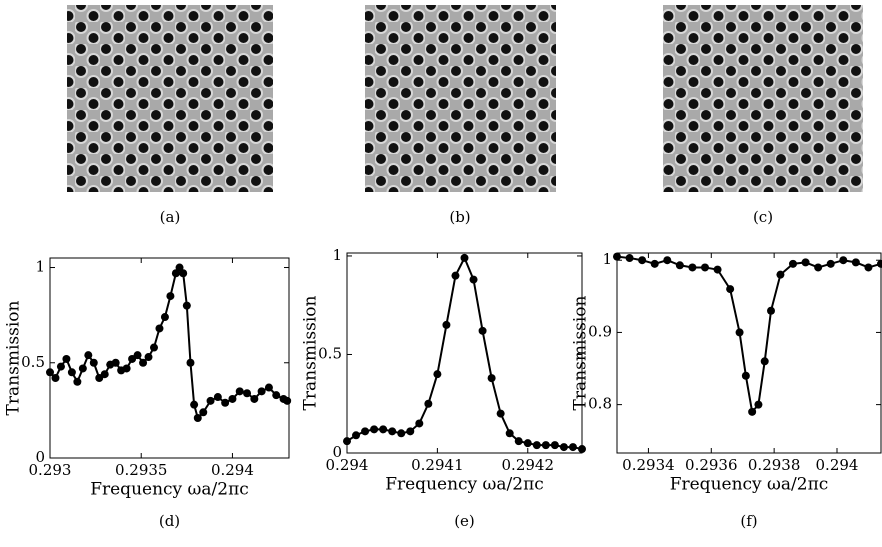  What do you see at coordinates (169, 521) in the screenshot?
I see `panel-label: (d)` at bounding box center [169, 521].